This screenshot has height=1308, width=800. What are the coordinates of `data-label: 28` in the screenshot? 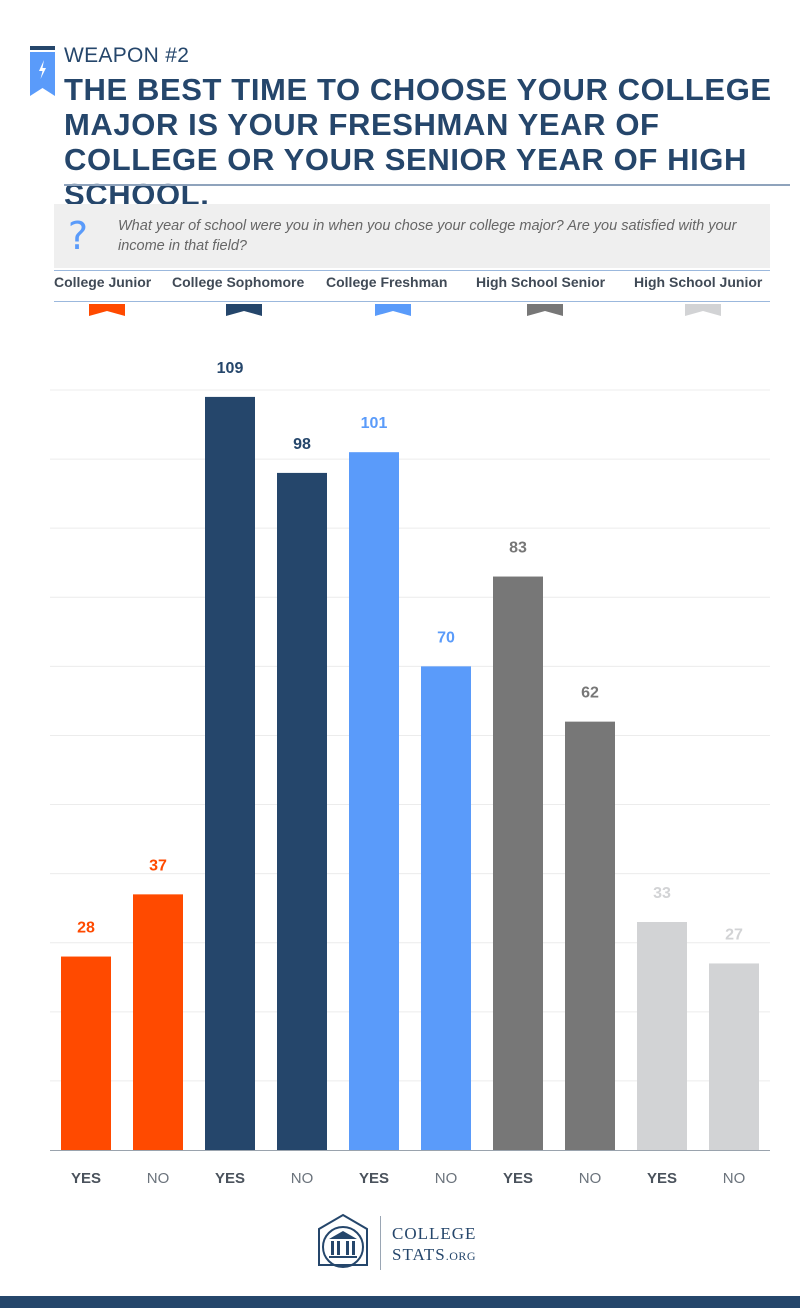 It's located at (86, 928).